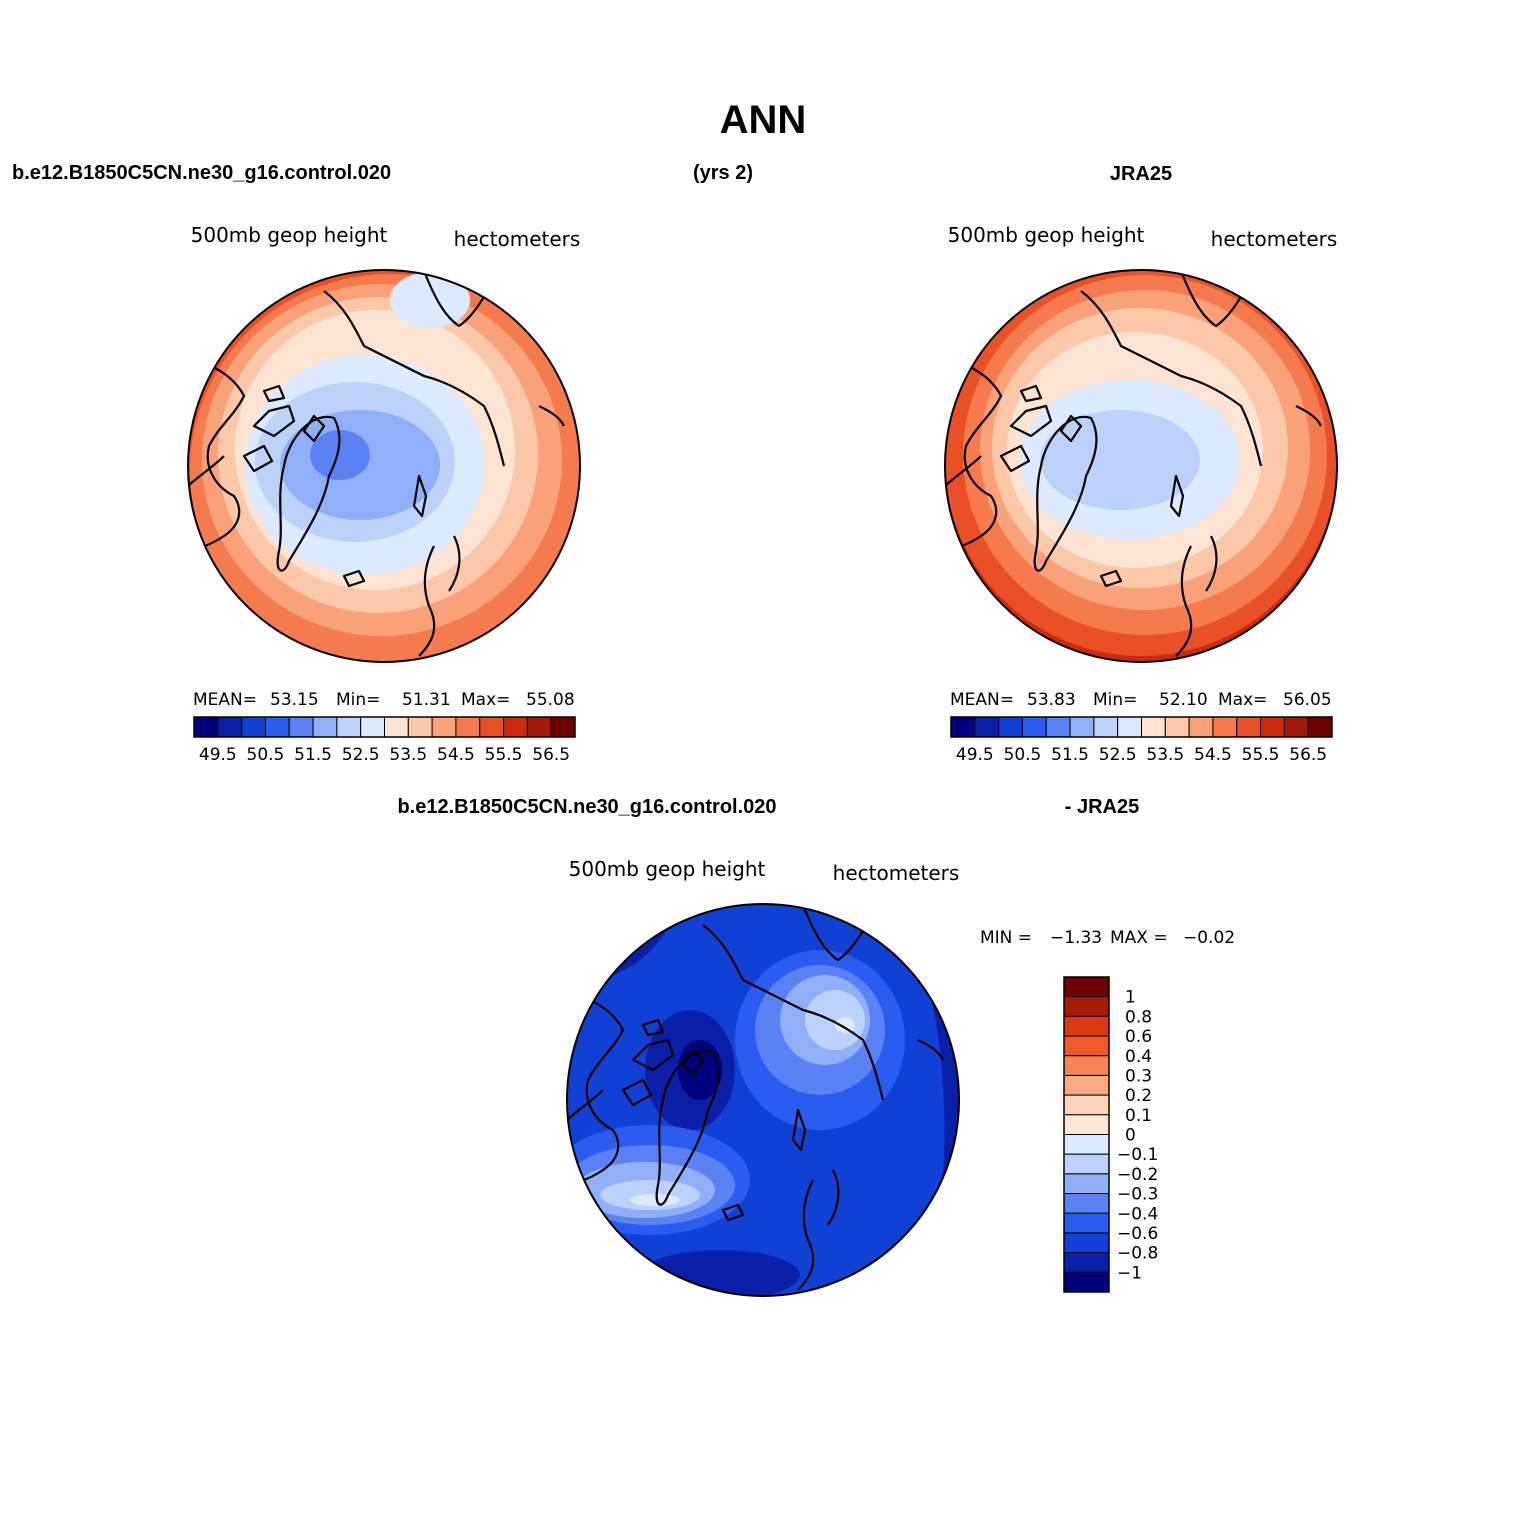  Describe the element at coordinates (667, 869) in the screenshot. I see `panel-diff-variable: 500mb geop height` at that location.